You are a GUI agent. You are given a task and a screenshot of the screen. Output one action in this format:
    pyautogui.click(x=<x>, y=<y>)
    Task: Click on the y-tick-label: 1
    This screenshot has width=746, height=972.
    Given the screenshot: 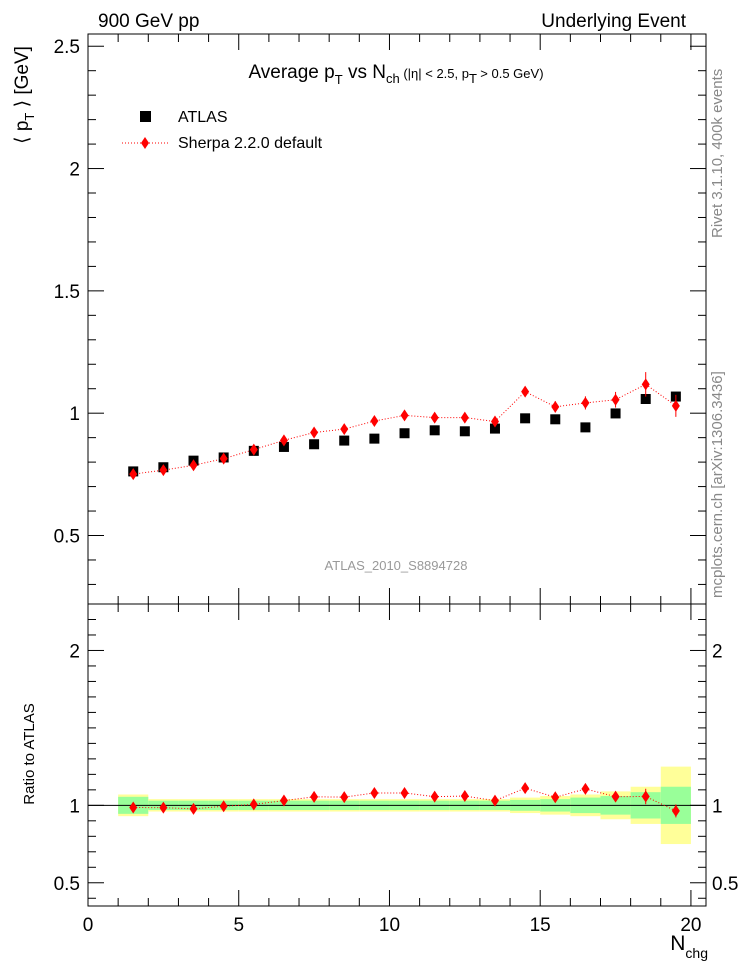 What is the action you would take?
    pyautogui.click(x=74, y=414)
    